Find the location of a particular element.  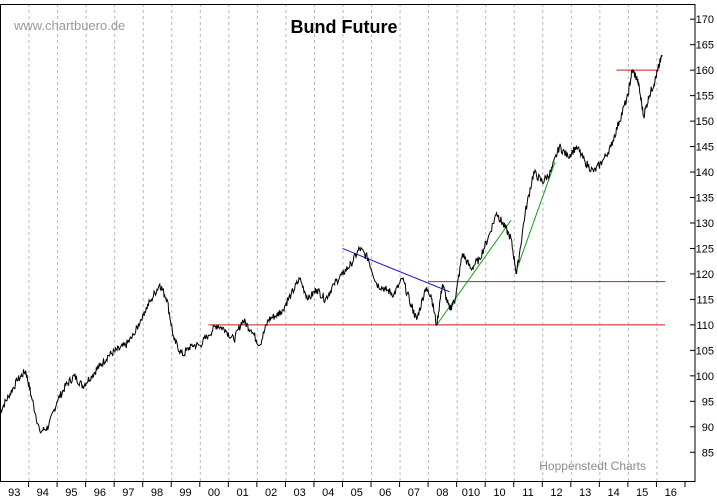

uptrend-trendline is located at coordinates (535, 218).